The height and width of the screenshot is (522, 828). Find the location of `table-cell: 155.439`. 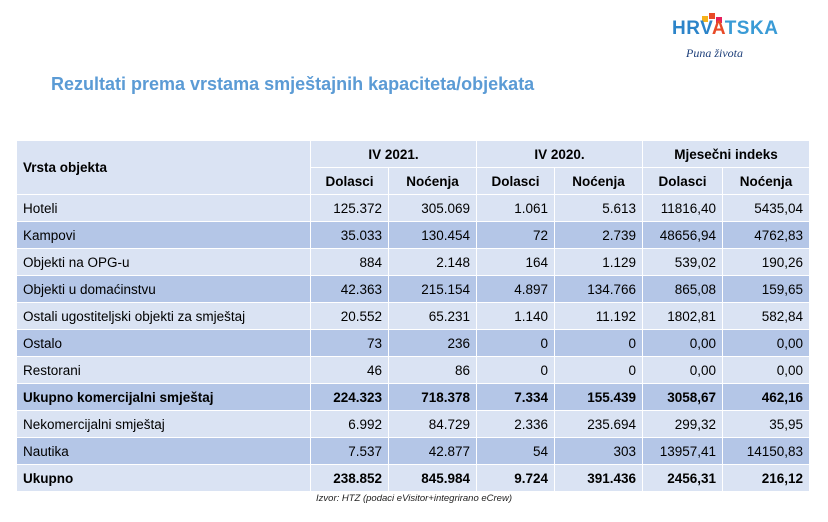

table-cell: 155.439 is located at coordinates (599, 397).